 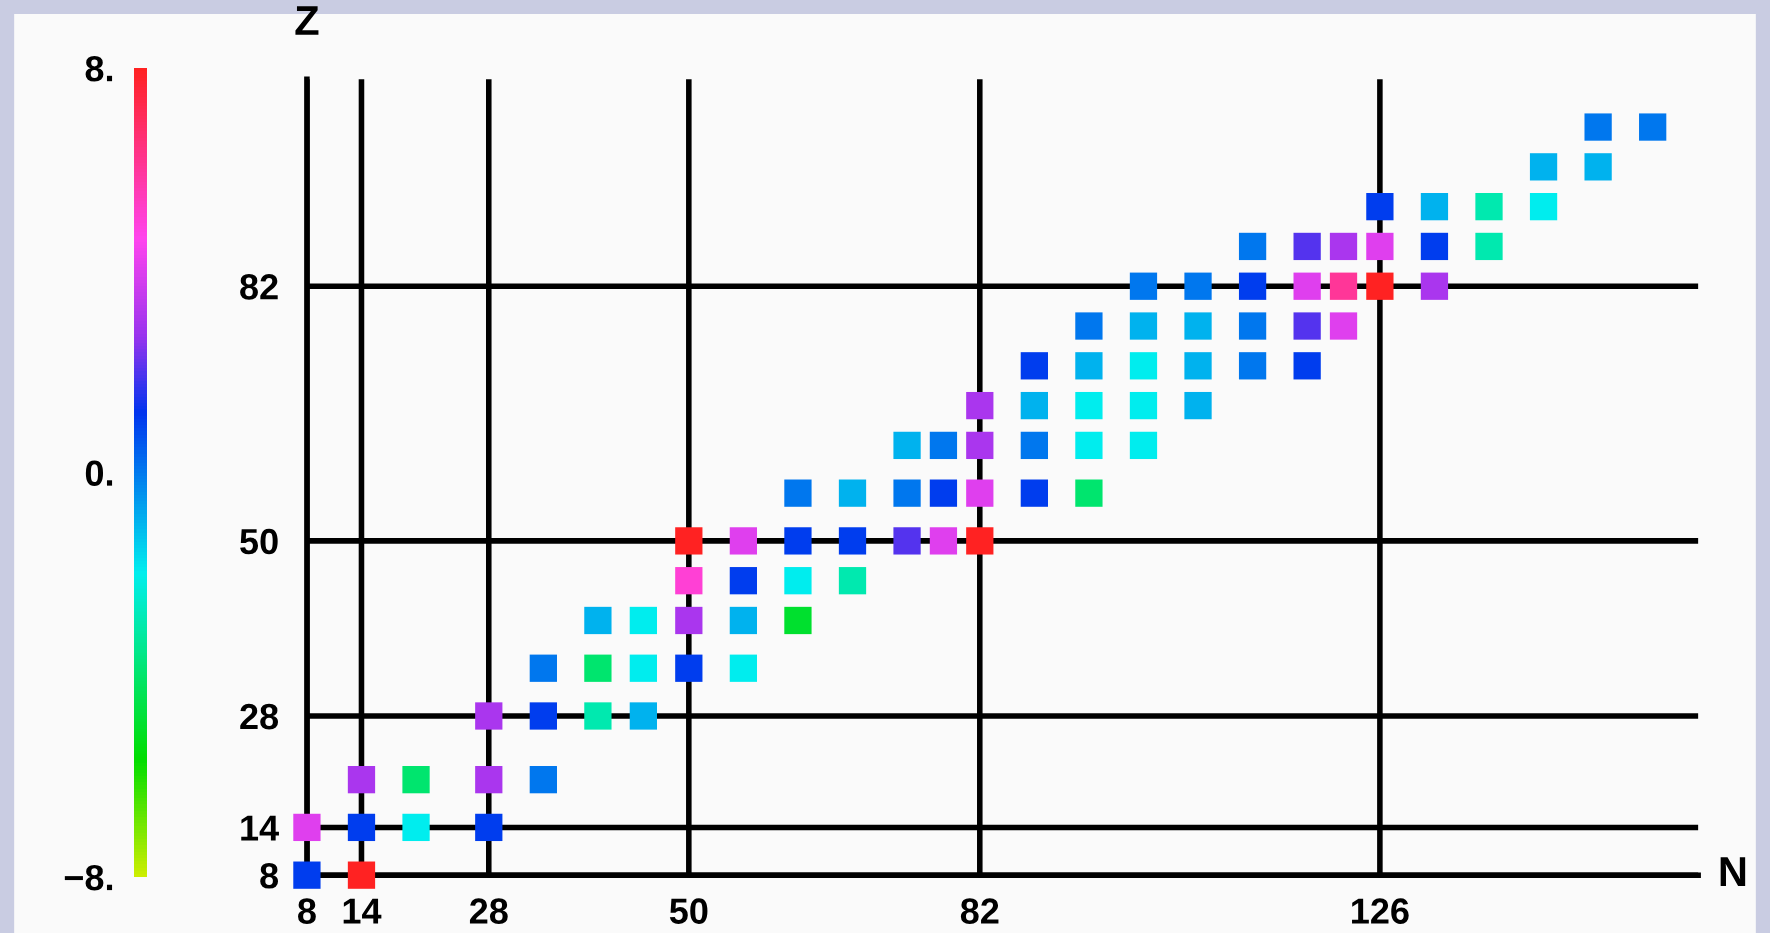 What do you see at coordinates (259, 287) in the screenshot?
I see `y-tick-label: 82` at bounding box center [259, 287].